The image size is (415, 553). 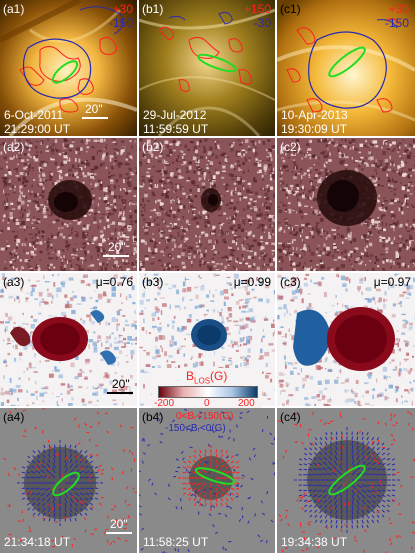 I want to click on panel-b1: (b1) +150 -30 29-Jul-2012 11:59:59 UT, so click(x=207, y=68).